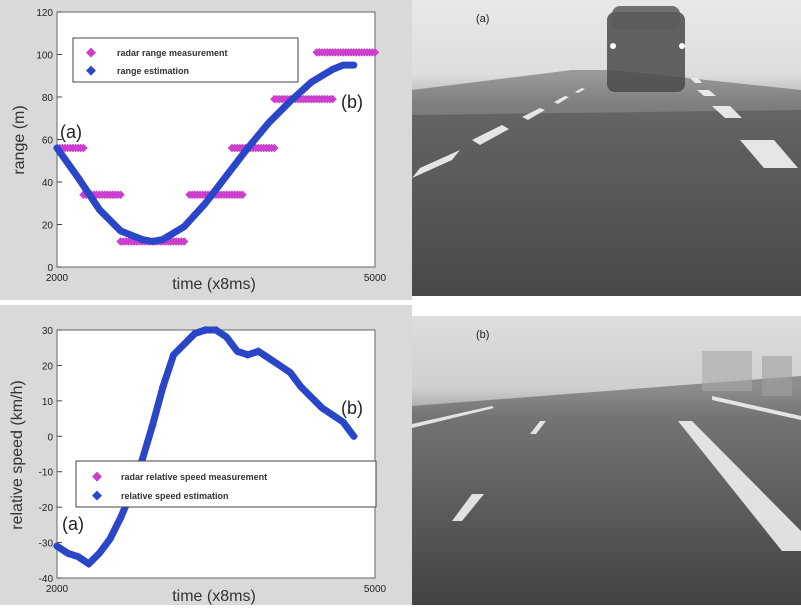 The image size is (801, 610). What do you see at coordinates (153, 71) in the screenshot?
I see `range-legend-estimation: range estimation` at bounding box center [153, 71].